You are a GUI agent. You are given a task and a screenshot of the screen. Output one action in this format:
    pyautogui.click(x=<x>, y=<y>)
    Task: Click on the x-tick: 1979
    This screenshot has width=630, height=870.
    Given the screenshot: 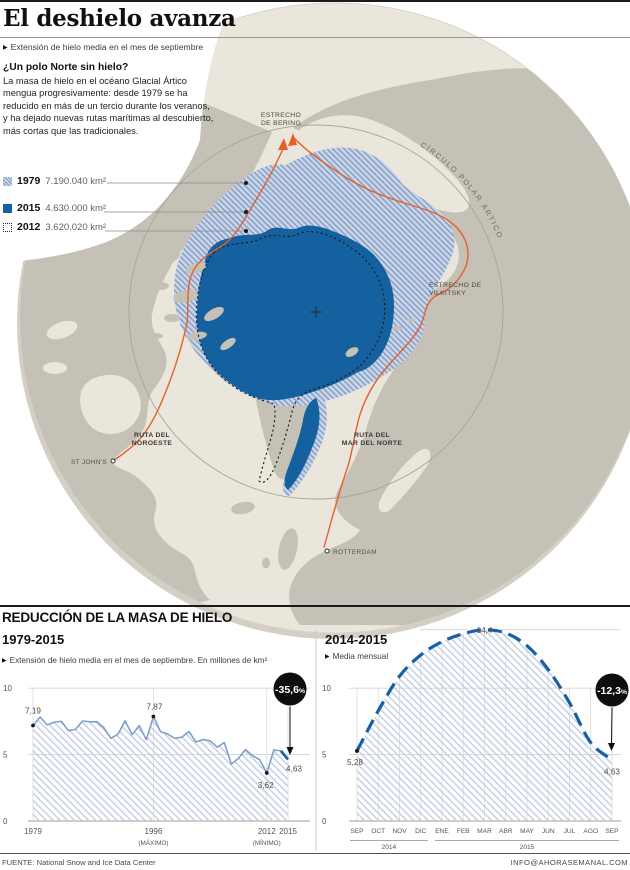 What is the action you would take?
    pyautogui.click(x=33, y=831)
    